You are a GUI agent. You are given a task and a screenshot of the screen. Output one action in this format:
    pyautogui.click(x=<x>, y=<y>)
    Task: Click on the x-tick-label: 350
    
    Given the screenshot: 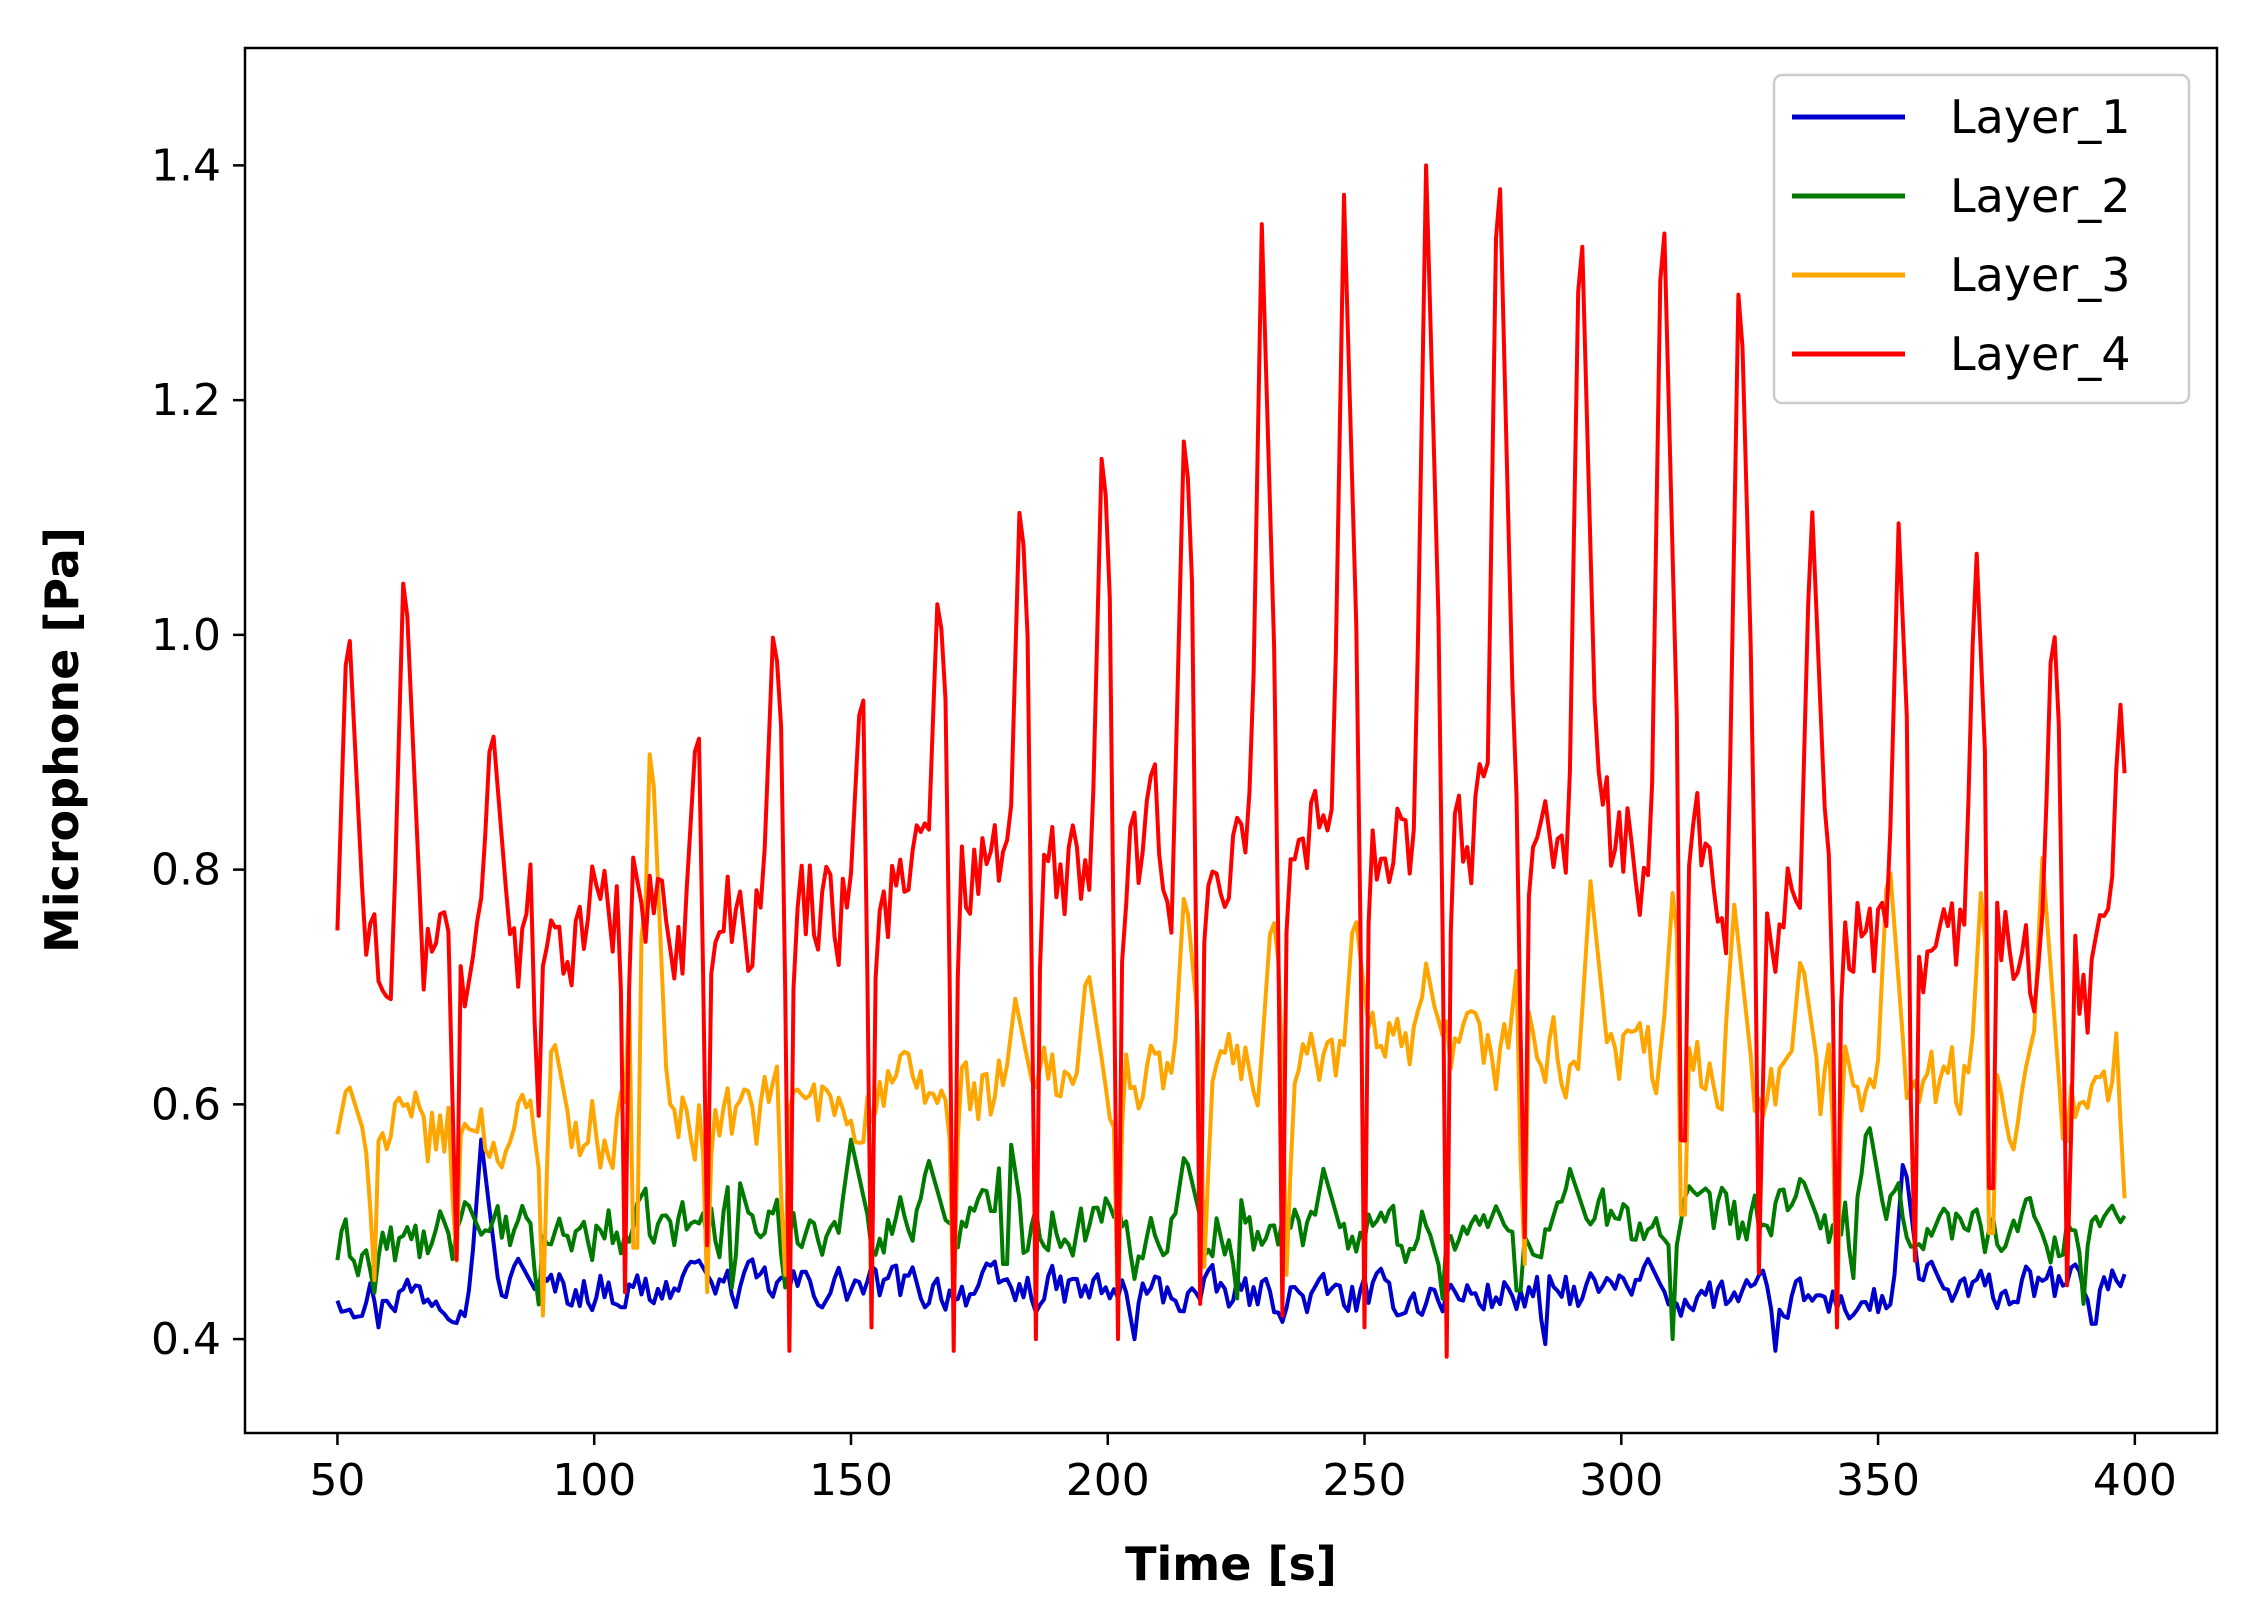 What is the action you would take?
    pyautogui.click(x=1878, y=1480)
    